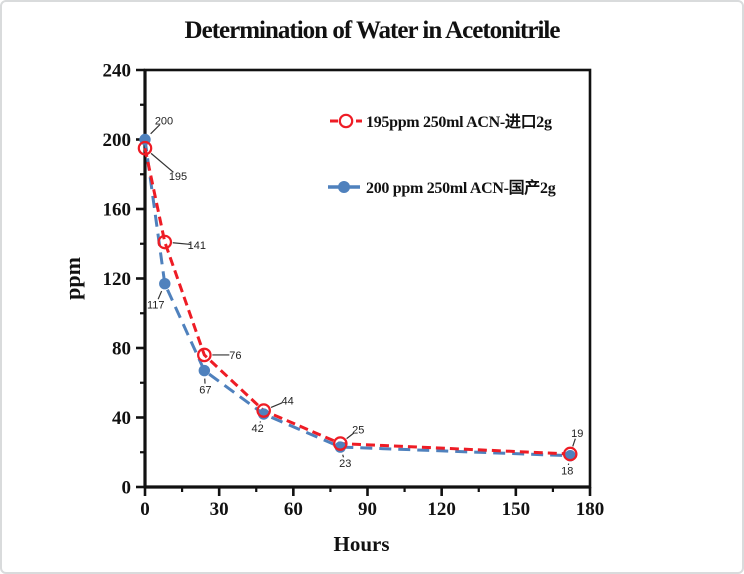 The height and width of the screenshot is (574, 744). I want to click on legend-item: 195ppm 250ml ACN-进口2g, so click(441, 122).